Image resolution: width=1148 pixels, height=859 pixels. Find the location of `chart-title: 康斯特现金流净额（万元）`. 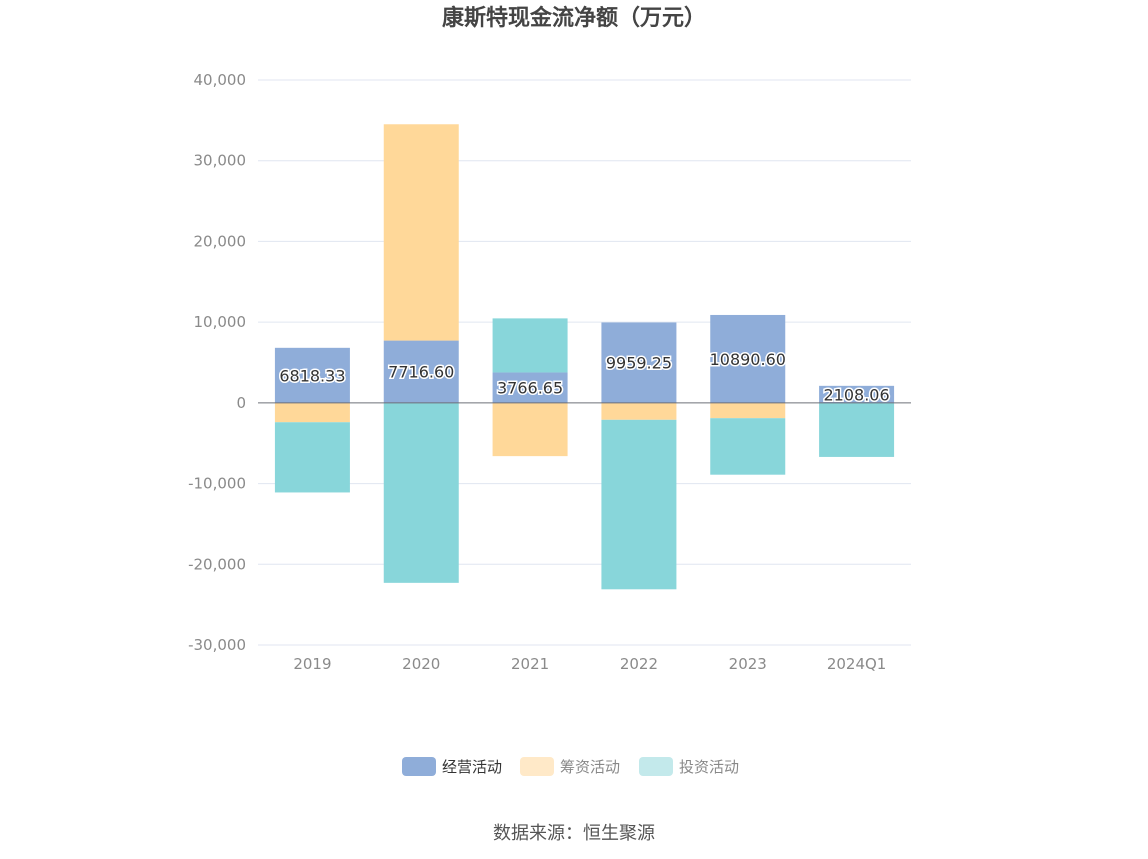

chart-title: 康斯特现金流净额（万元） is located at coordinates (574, 18).